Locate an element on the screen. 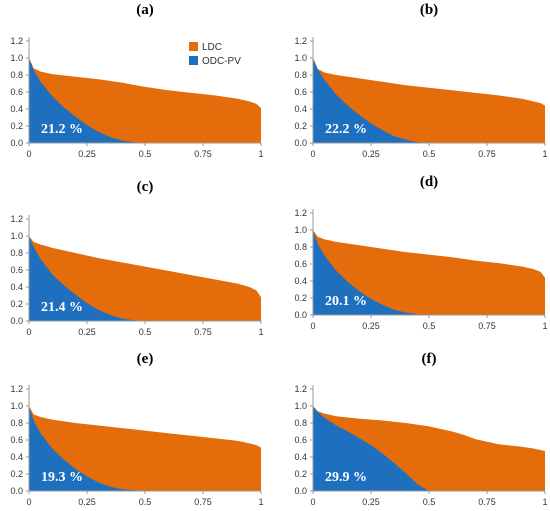 This screenshot has width=550, height=511. odc-pv-percentage-label: 29.9 % is located at coordinates (346, 477).